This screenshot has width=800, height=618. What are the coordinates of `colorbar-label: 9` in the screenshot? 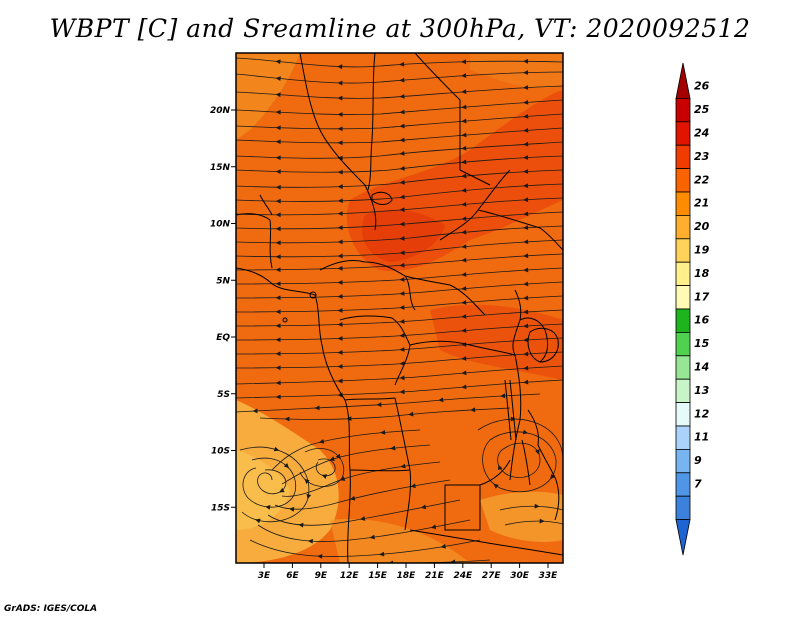 It's located at (698, 460).